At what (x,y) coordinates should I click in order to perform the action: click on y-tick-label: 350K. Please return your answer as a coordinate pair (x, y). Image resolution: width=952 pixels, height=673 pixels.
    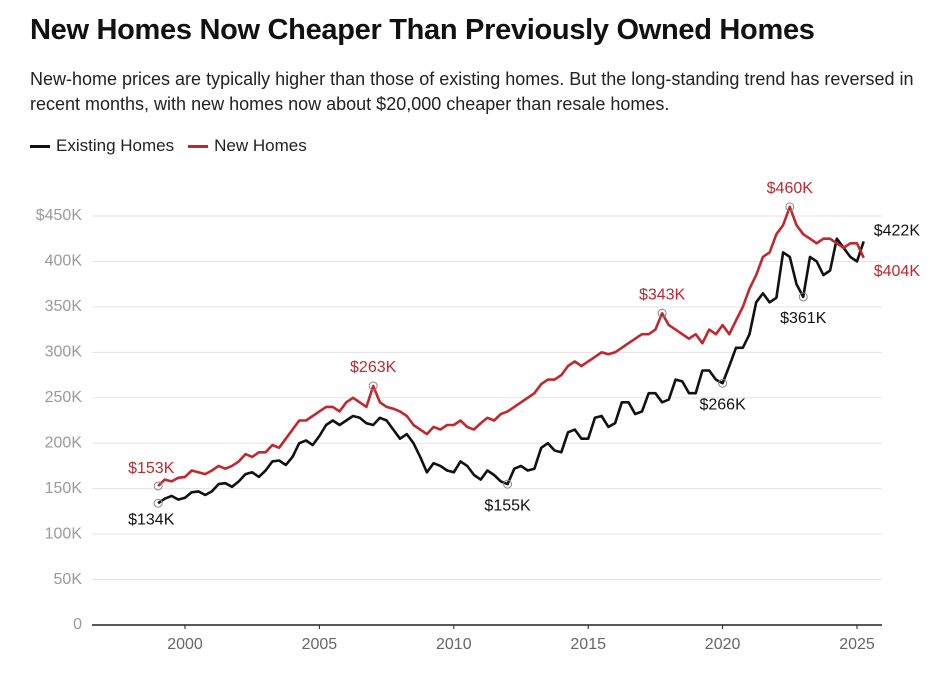
    Looking at the image, I should click on (64, 306).